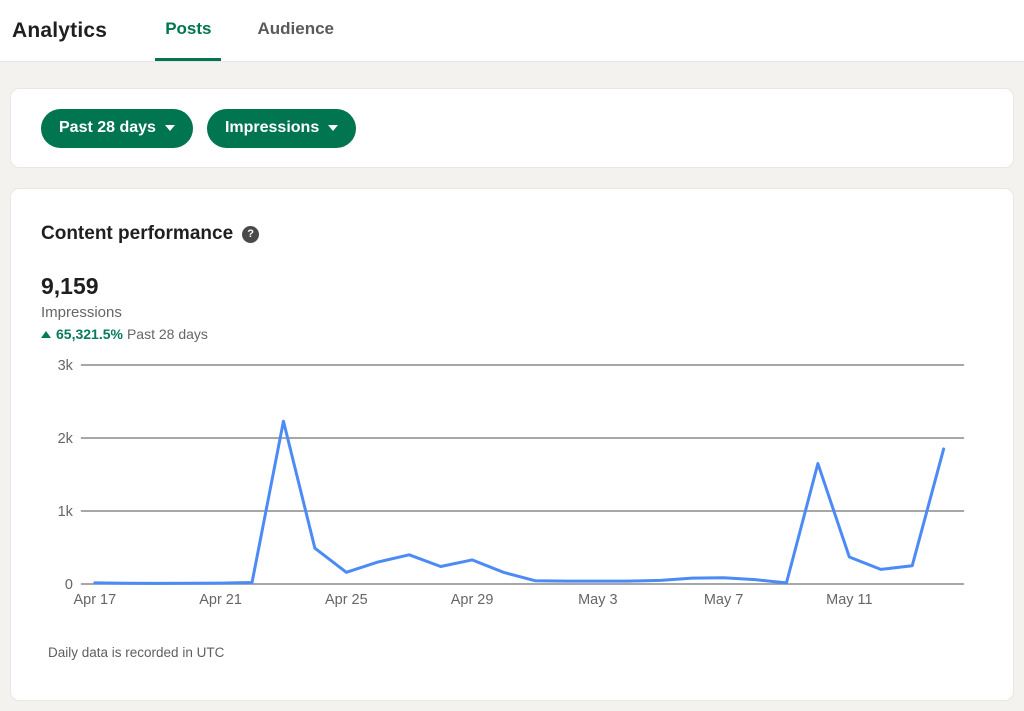  I want to click on x-axis-tick-label: Apr 25, so click(346, 600).